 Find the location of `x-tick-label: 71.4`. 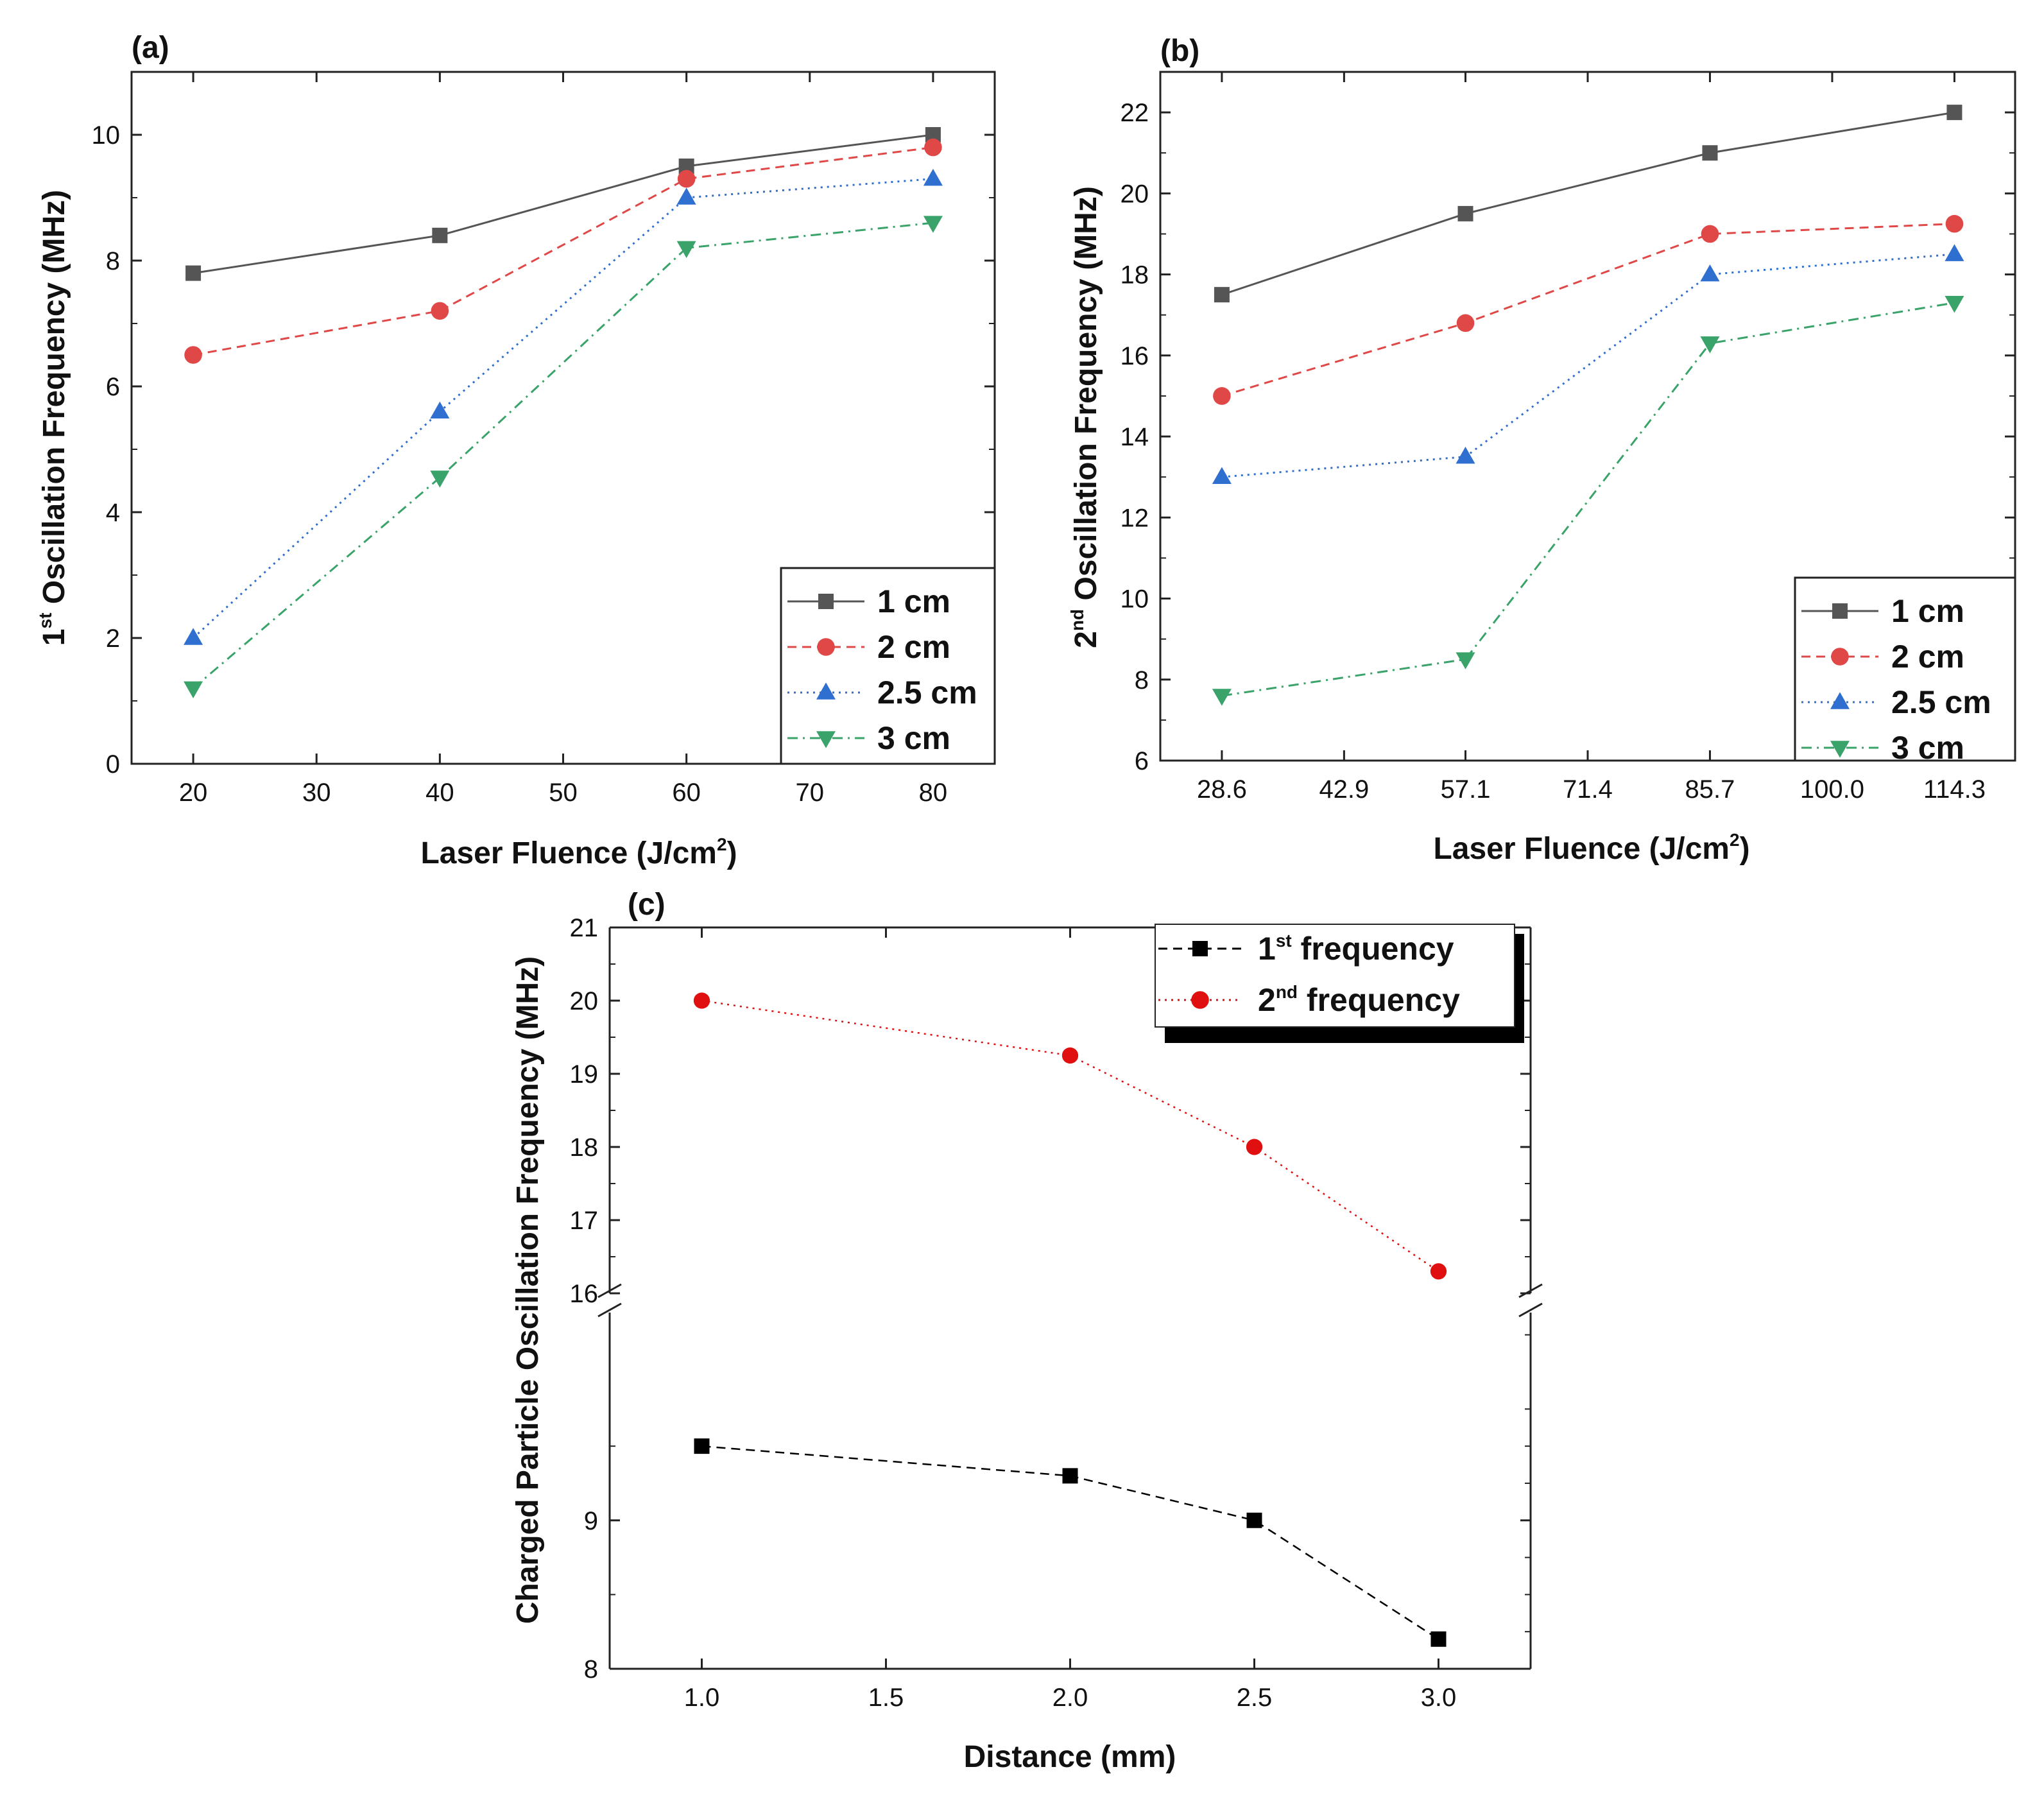

x-tick-label: 71.4 is located at coordinates (1588, 789).